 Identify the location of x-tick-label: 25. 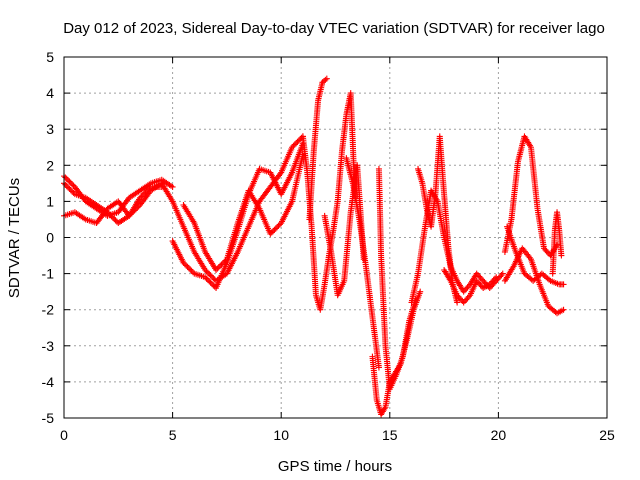
(607, 435).